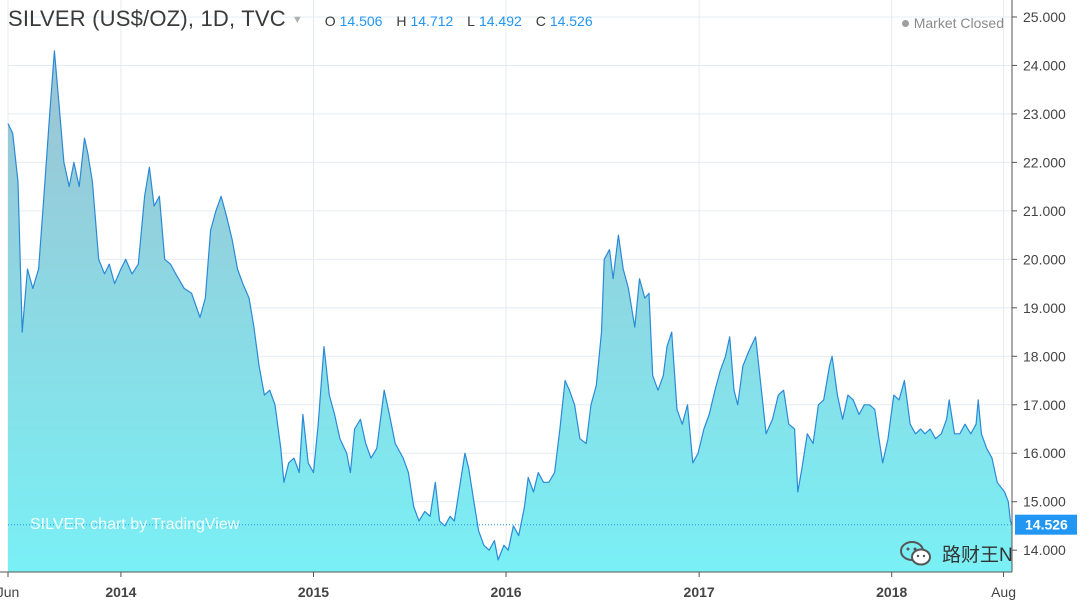 This screenshot has height=603, width=1080. I want to click on y-tick-label: 16.000, so click(1044, 453).